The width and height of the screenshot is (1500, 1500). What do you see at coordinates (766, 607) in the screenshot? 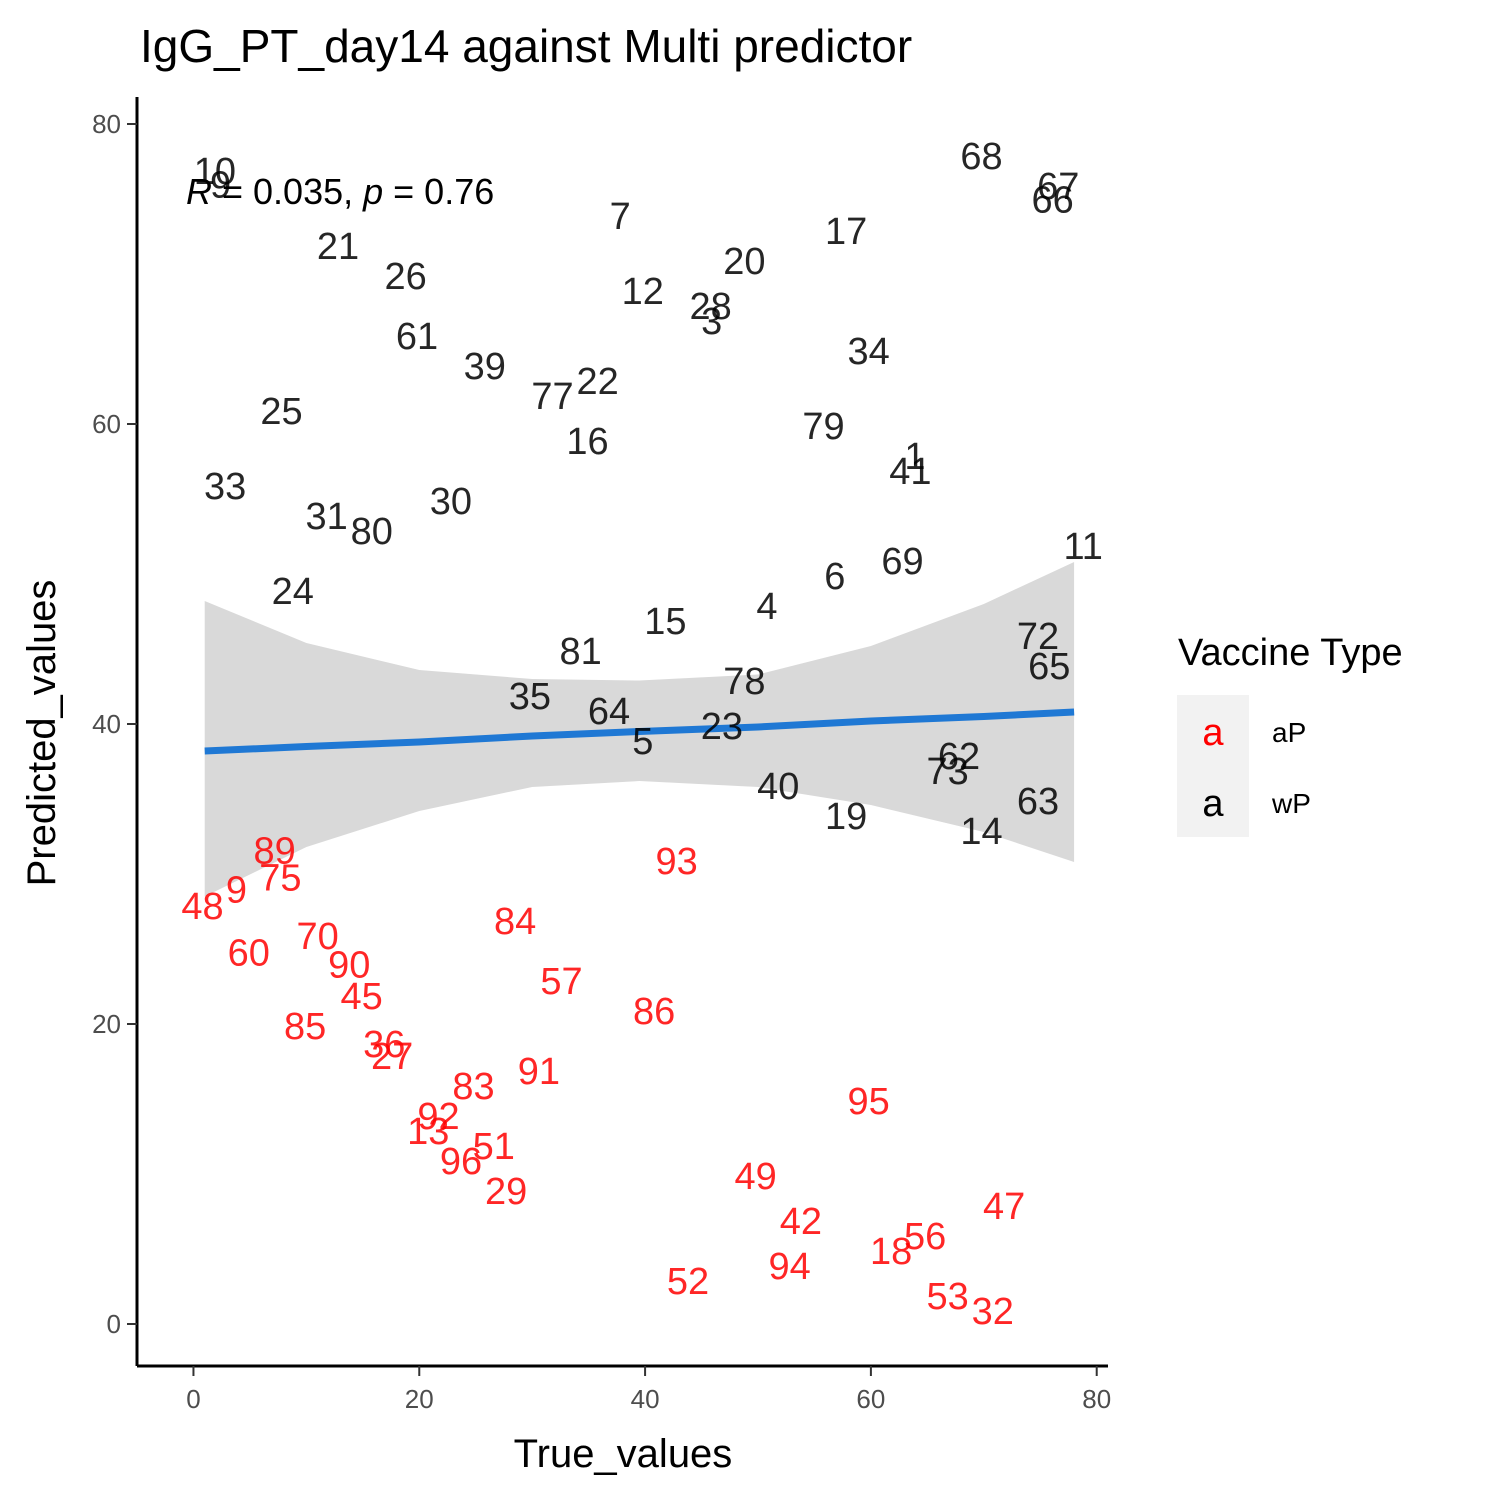
I see `point-label-wp: 4` at bounding box center [766, 607].